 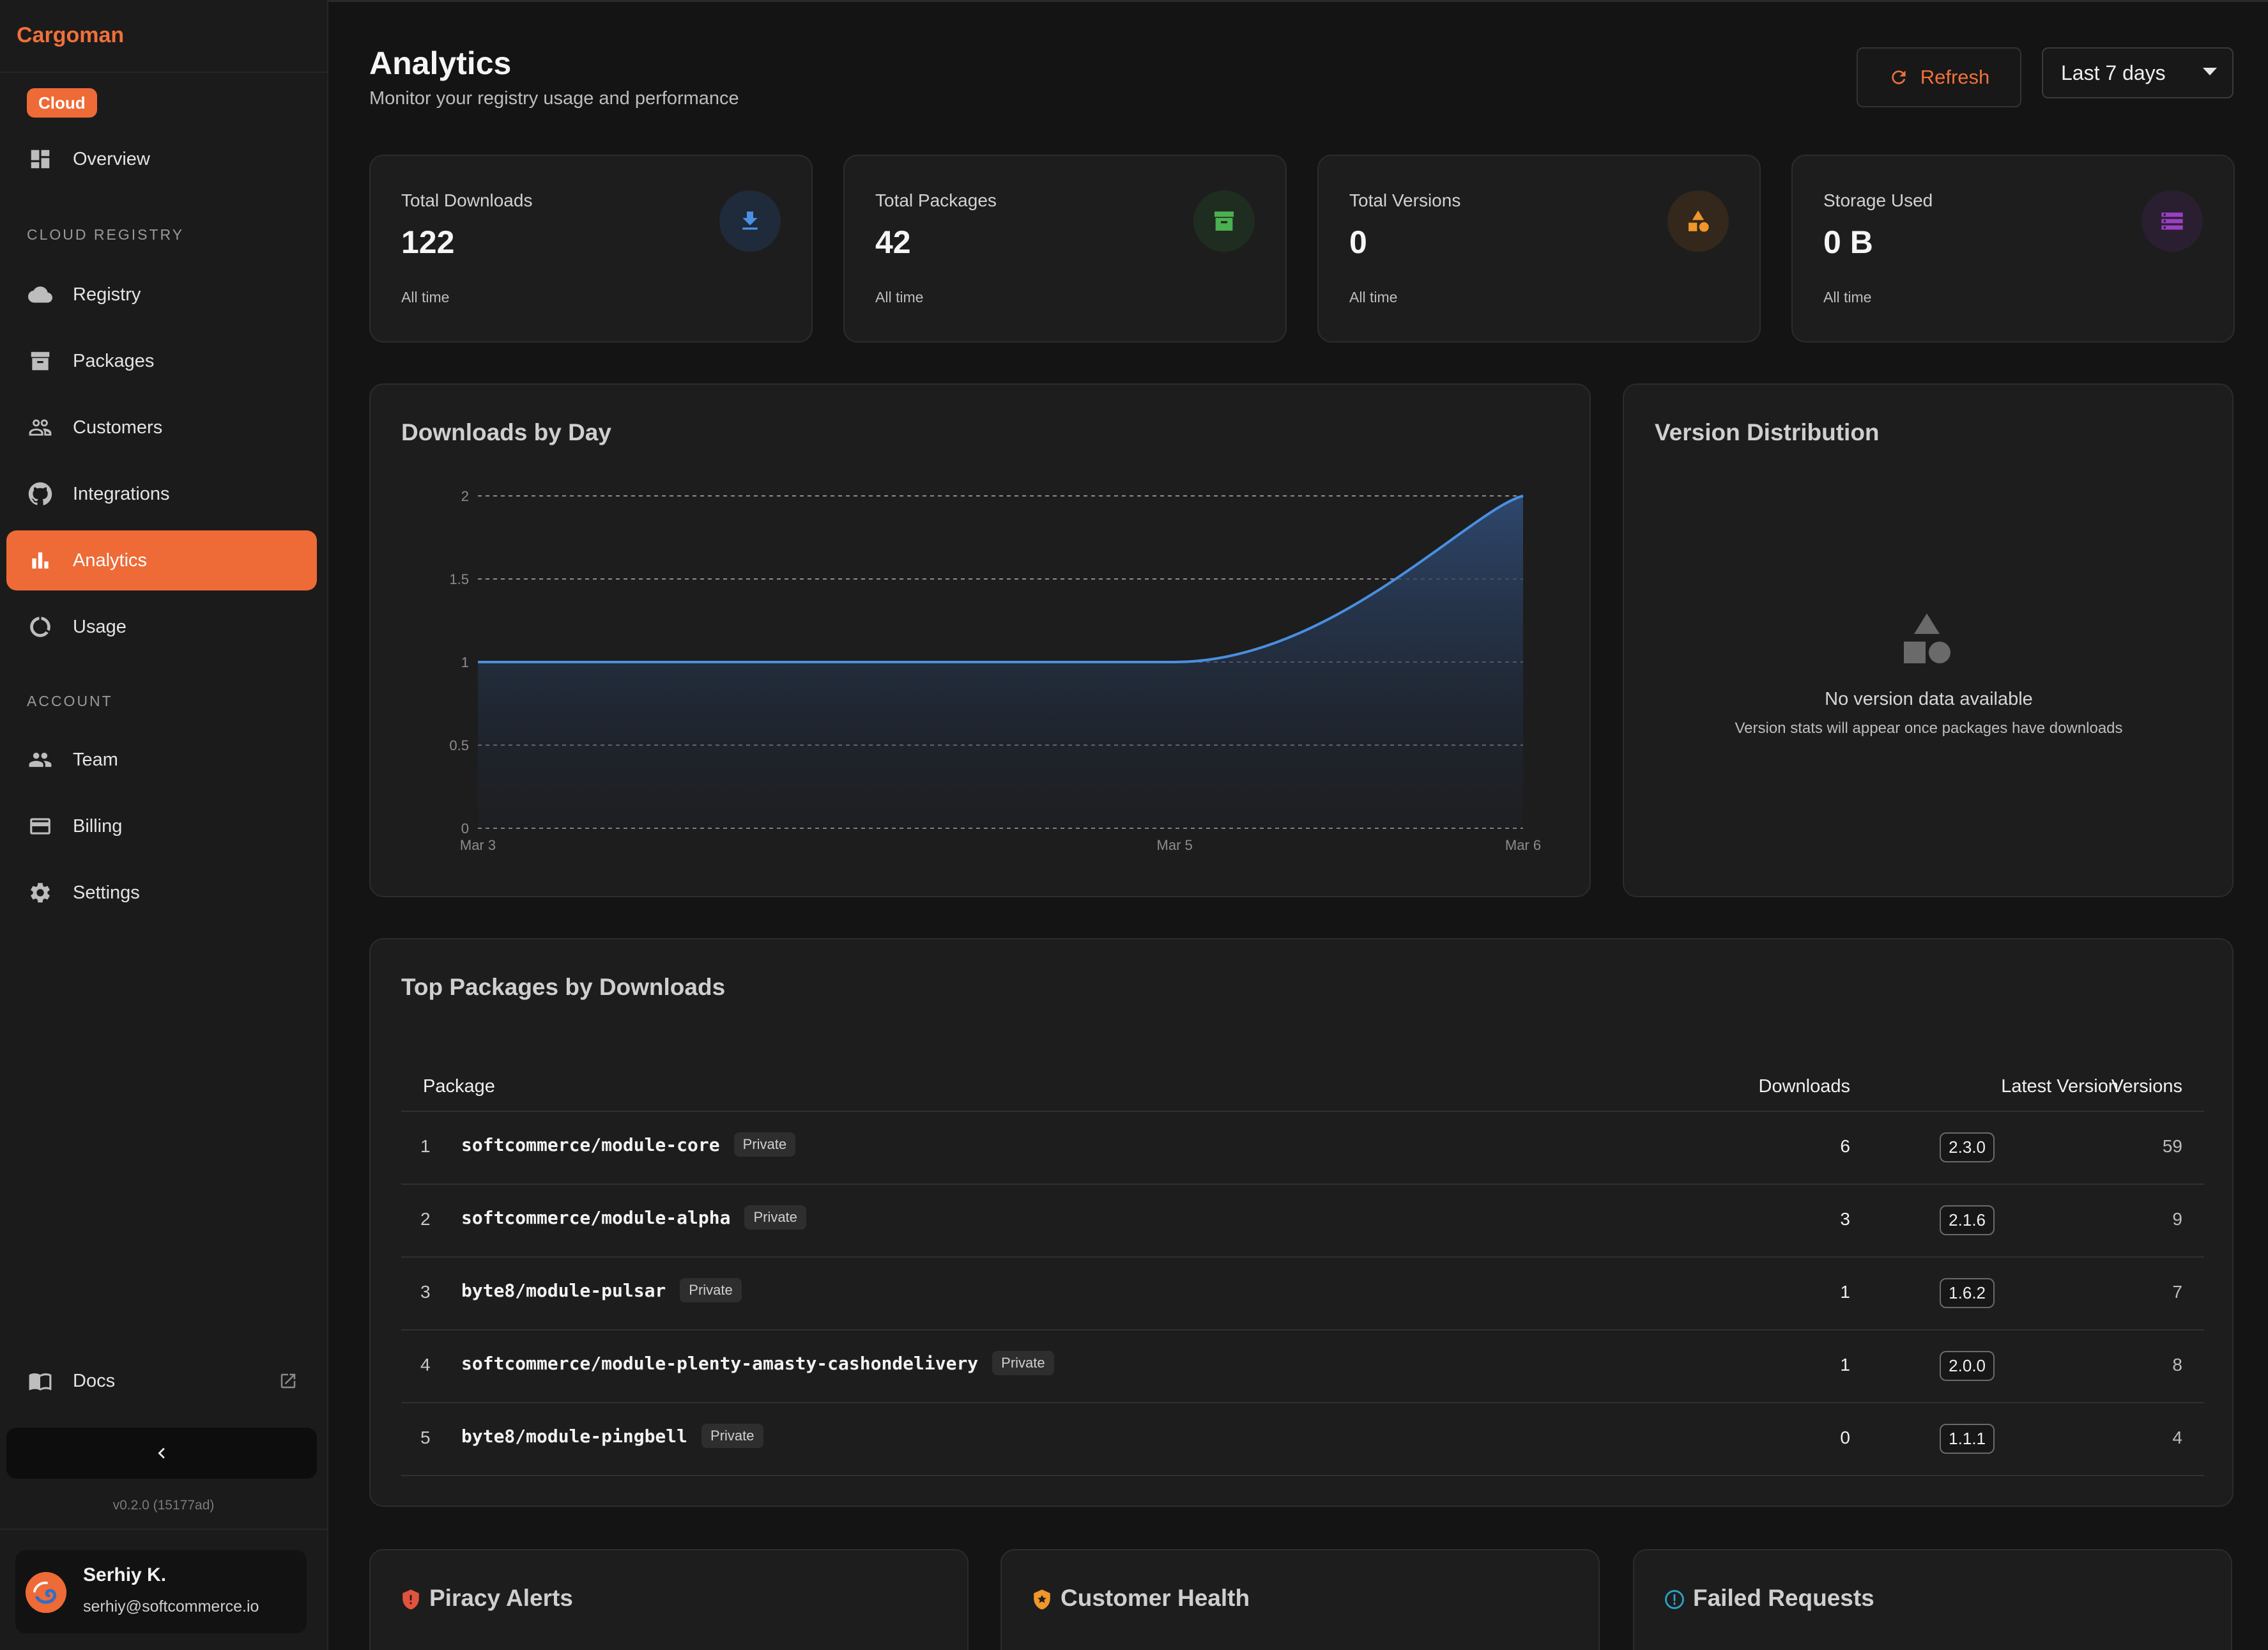 I want to click on piracy-alerts-card: Piracy Alerts, so click(x=669, y=1599).